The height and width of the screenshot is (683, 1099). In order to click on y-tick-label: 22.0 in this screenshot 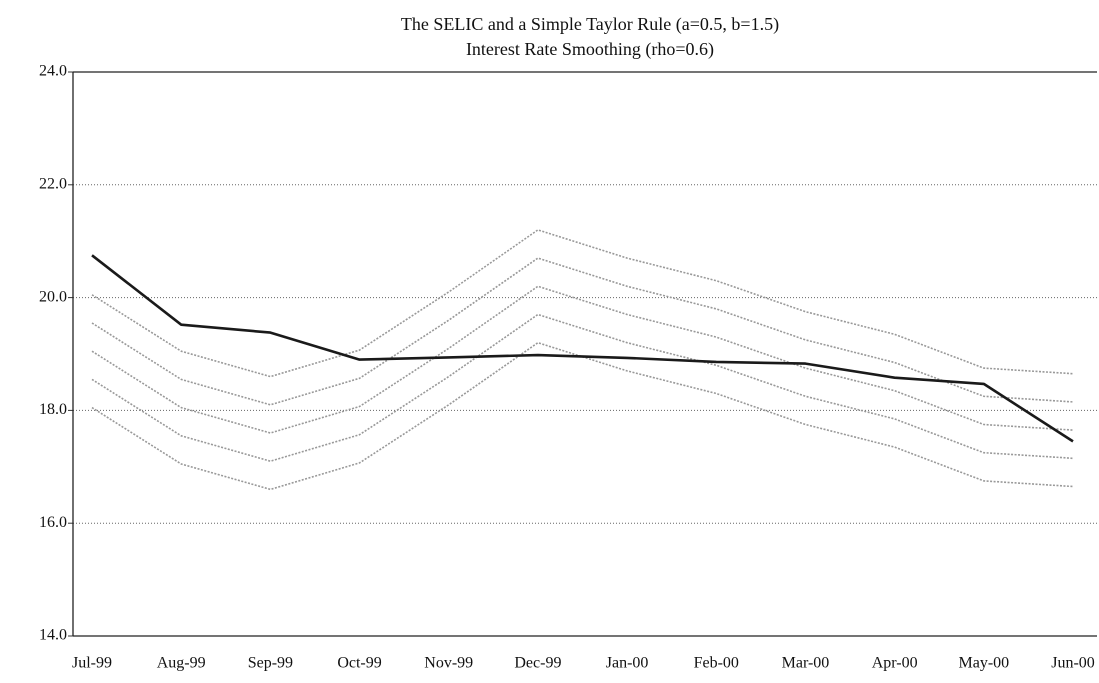, I will do `click(53, 183)`.